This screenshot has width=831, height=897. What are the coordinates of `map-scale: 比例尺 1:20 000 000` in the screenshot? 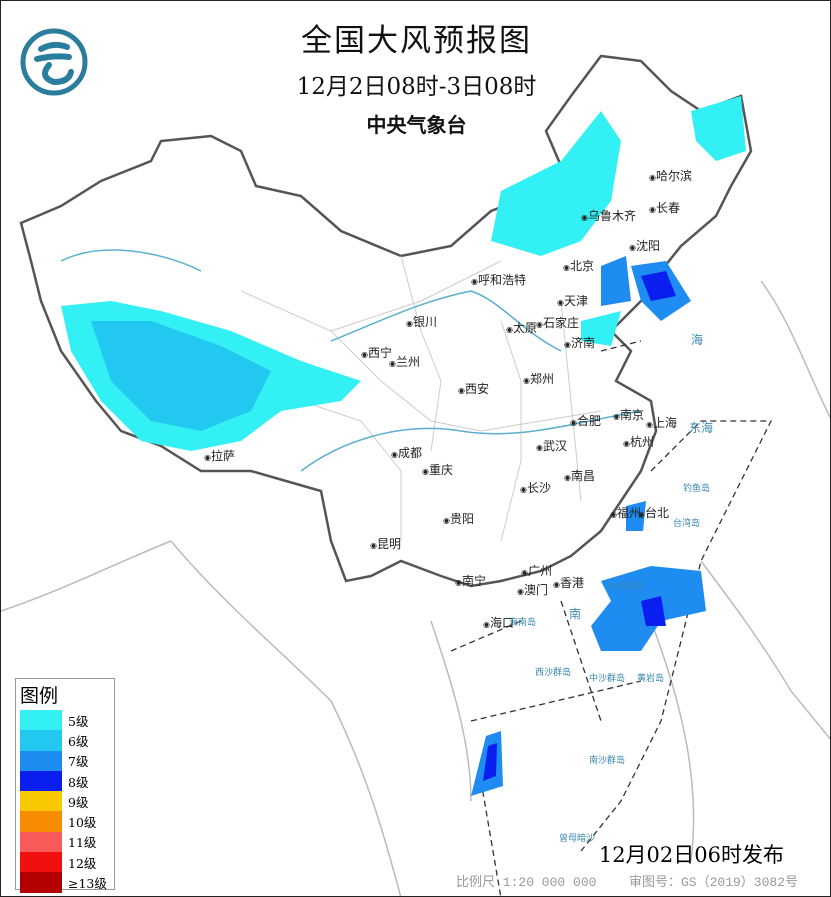 It's located at (526, 882).